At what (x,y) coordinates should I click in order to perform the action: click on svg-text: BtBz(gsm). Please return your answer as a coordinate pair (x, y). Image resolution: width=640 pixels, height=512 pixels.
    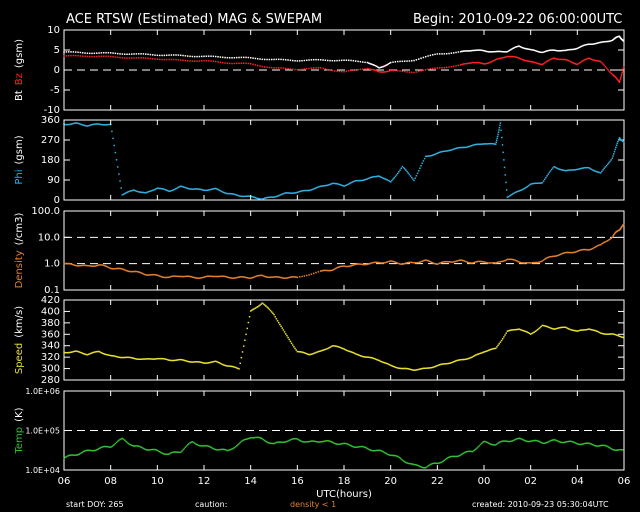
    Looking at the image, I should click on (19, 70).